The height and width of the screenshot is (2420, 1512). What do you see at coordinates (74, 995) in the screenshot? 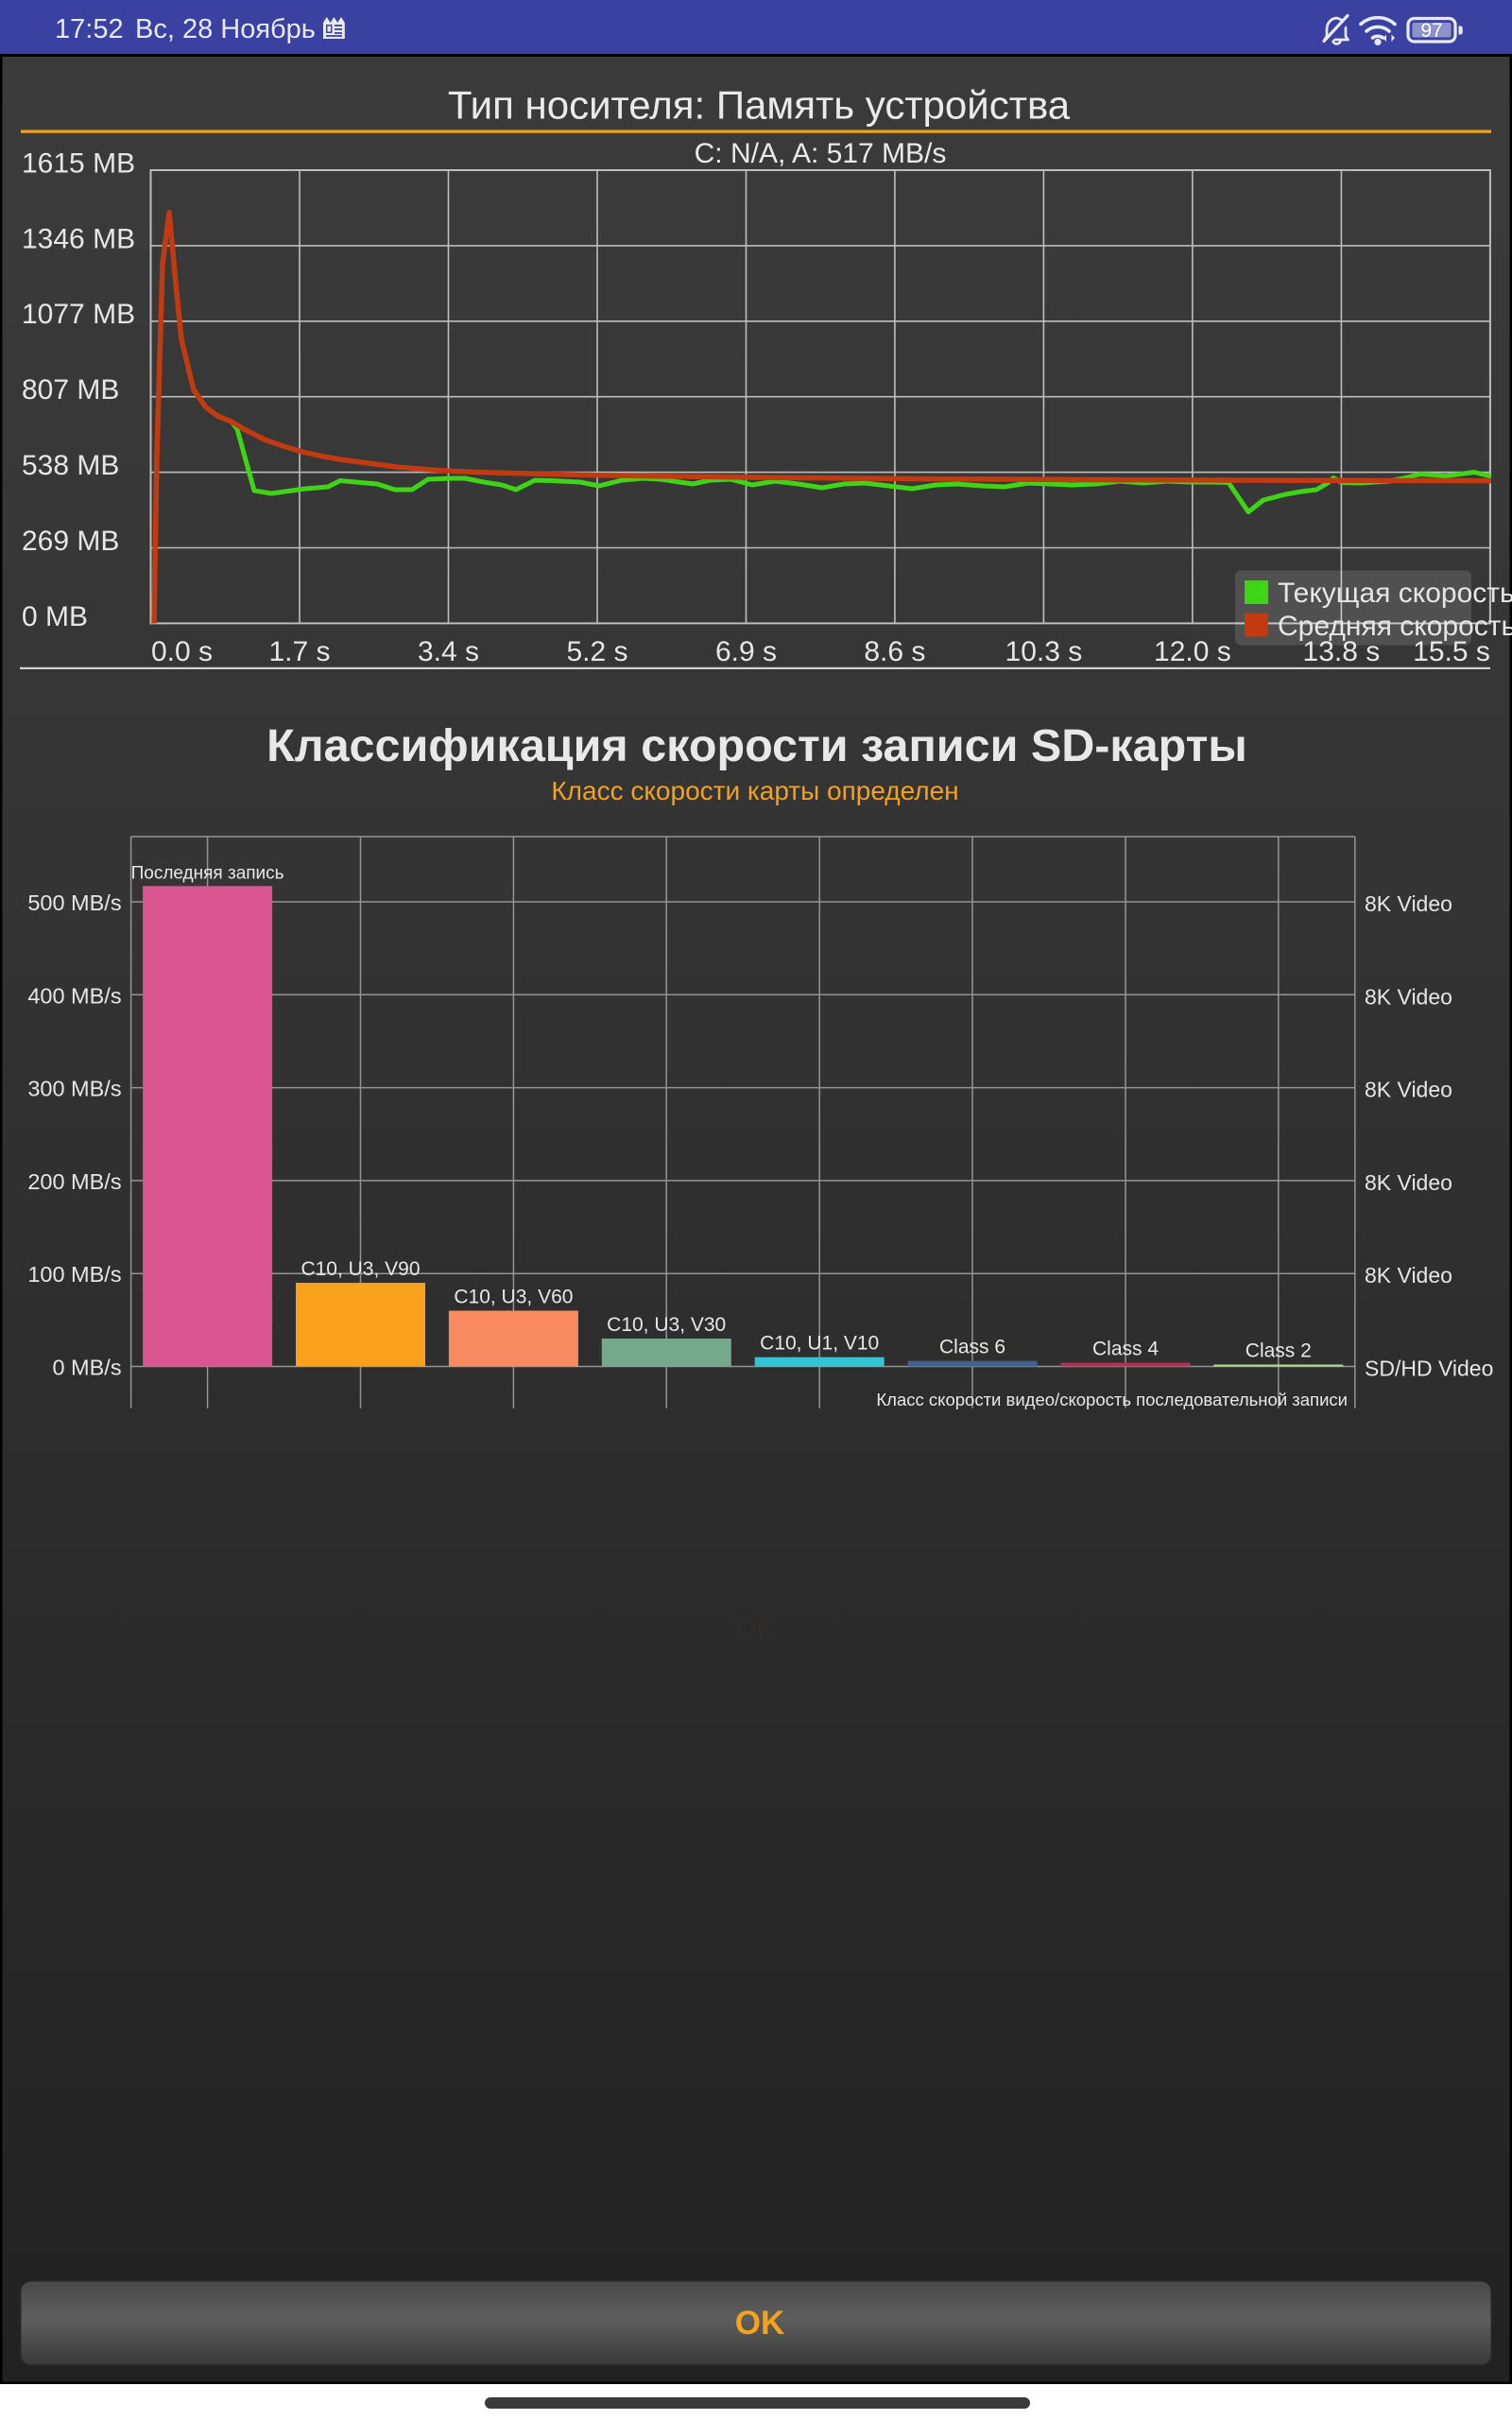
I see `svg-text: 400 MB/s` at bounding box center [74, 995].